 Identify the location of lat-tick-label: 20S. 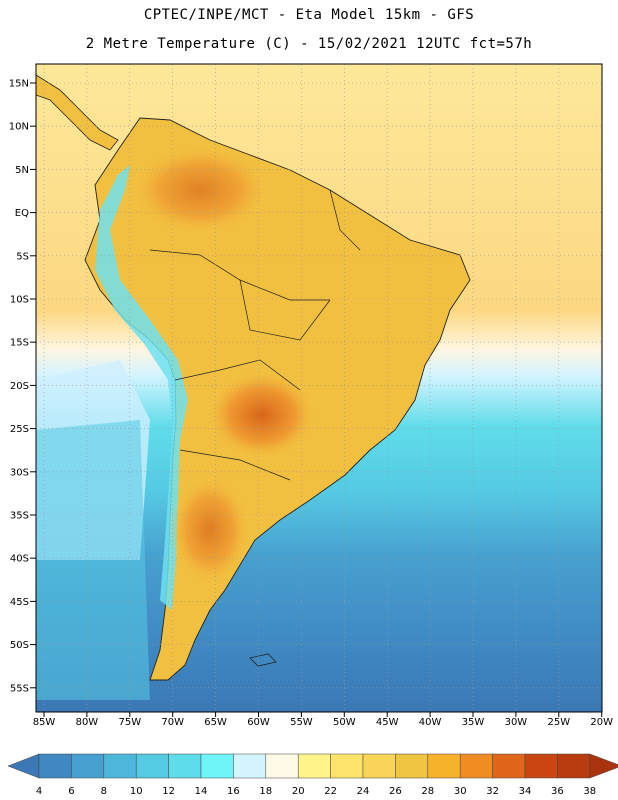
(19, 386).